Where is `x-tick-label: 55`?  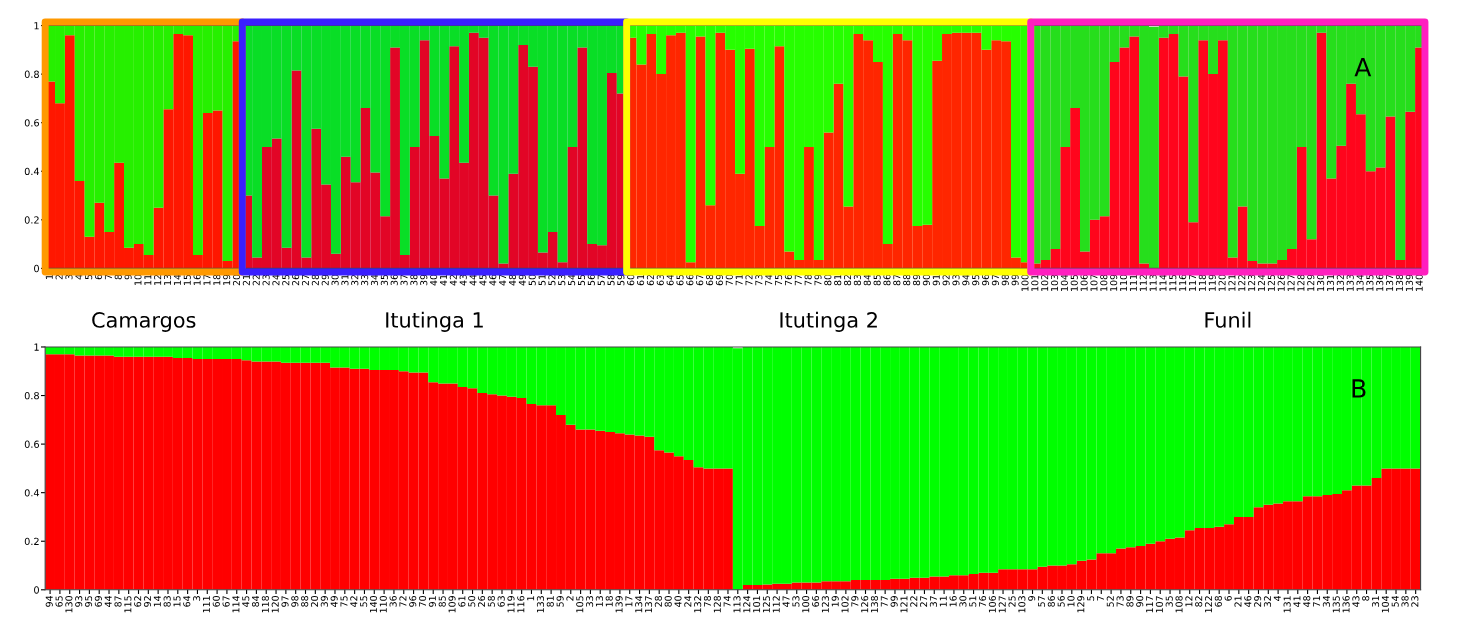 x-tick-label: 55 is located at coordinates (364, 601).